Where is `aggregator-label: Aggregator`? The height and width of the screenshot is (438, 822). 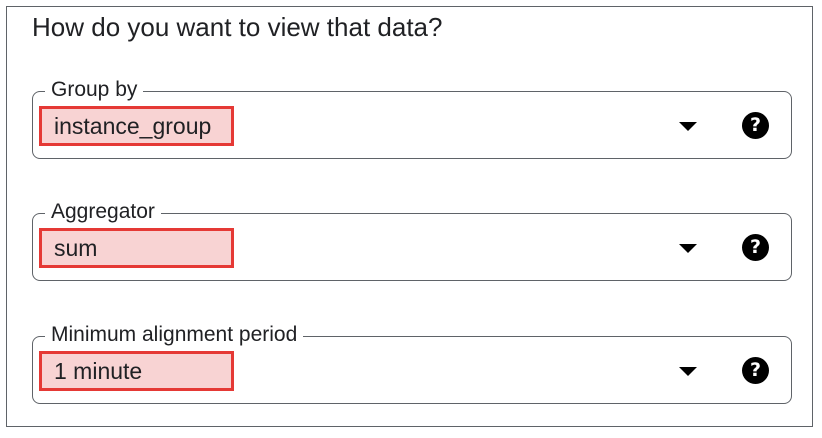
aggregator-label: Aggregator is located at coordinates (103, 212).